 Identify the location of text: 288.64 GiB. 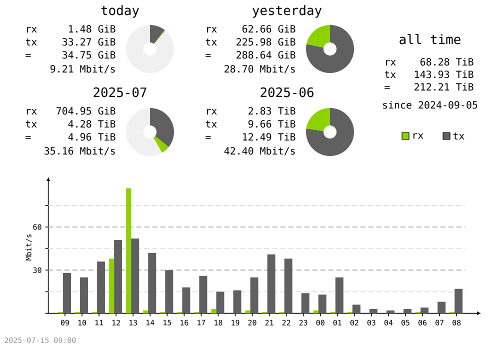
(266, 54).